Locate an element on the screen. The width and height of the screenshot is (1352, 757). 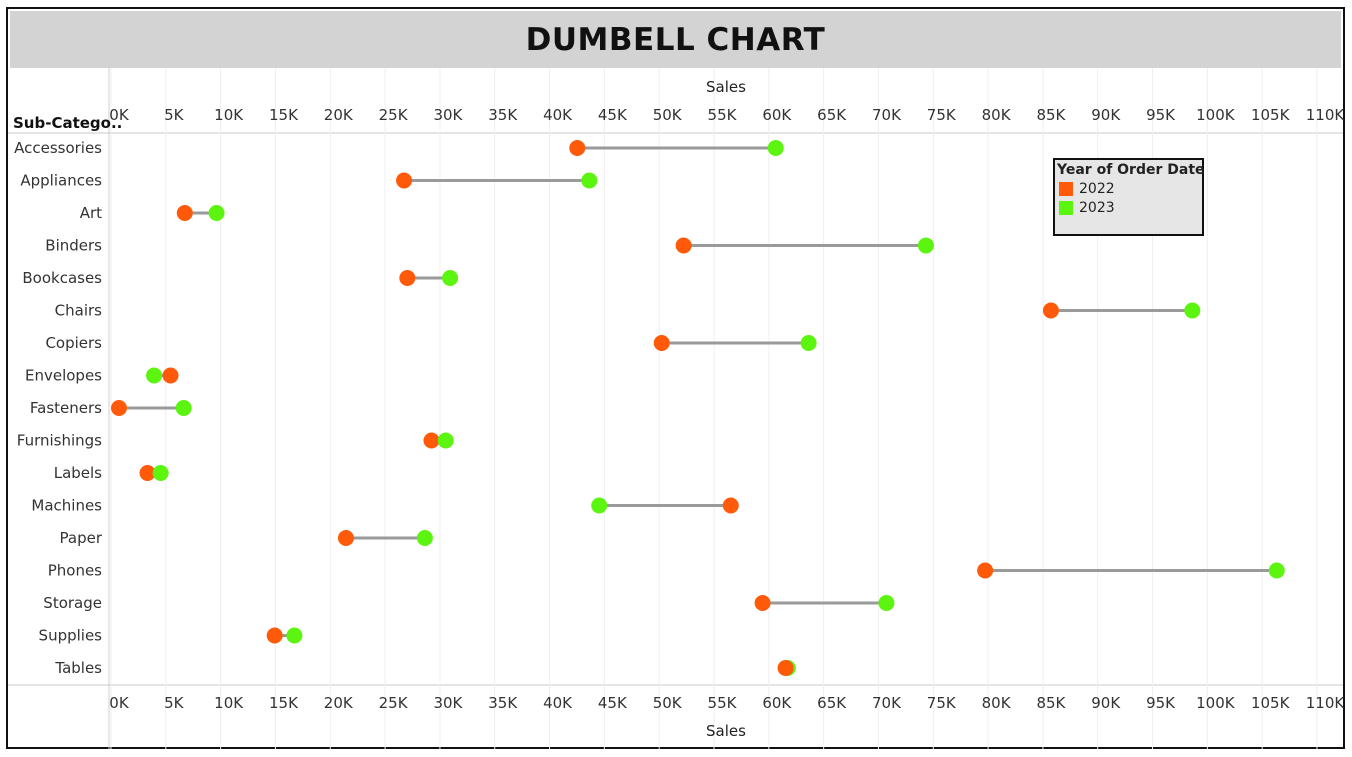
x-tick-label-bottom: 90K is located at coordinates (1106, 703).